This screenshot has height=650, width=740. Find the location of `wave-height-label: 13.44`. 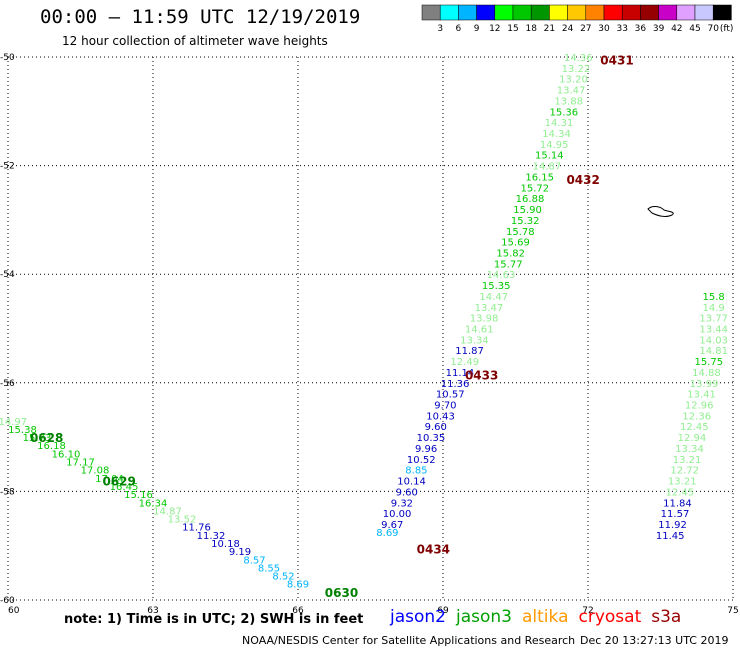

wave-height-label: 13.44 is located at coordinates (713, 330).